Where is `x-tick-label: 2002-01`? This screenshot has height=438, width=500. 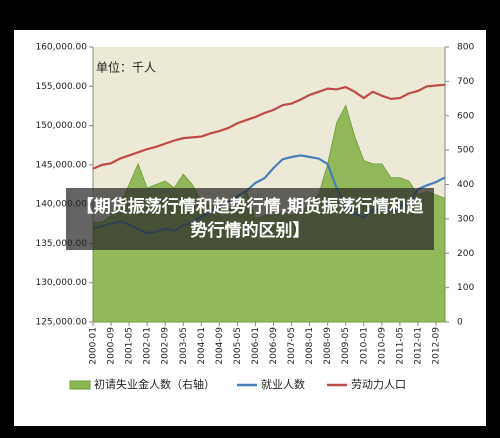
x-tick-label: 2002-01 is located at coordinates (148, 346).